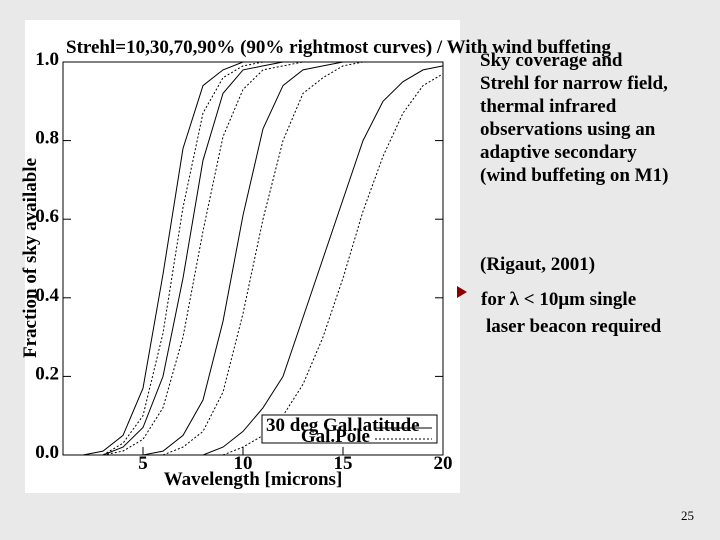  I want to click on y-tick-label: 0.6, so click(47, 216).